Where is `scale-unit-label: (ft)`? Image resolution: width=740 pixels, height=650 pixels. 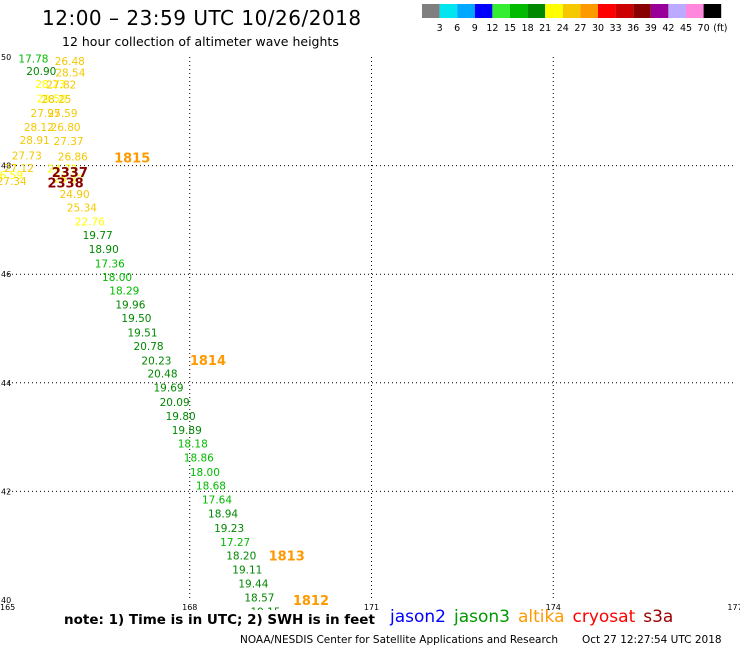
scale-unit-label: (ft) is located at coordinates (720, 28).